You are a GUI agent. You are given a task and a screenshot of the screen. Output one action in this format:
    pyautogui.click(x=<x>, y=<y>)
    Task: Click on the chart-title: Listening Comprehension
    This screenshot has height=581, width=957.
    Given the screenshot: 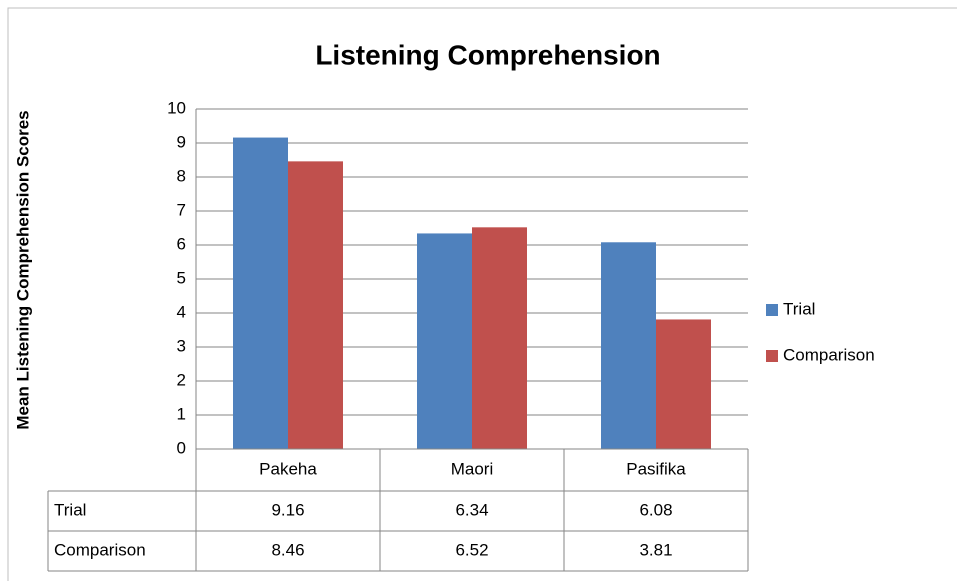 What is the action you would take?
    pyautogui.click(x=487, y=54)
    